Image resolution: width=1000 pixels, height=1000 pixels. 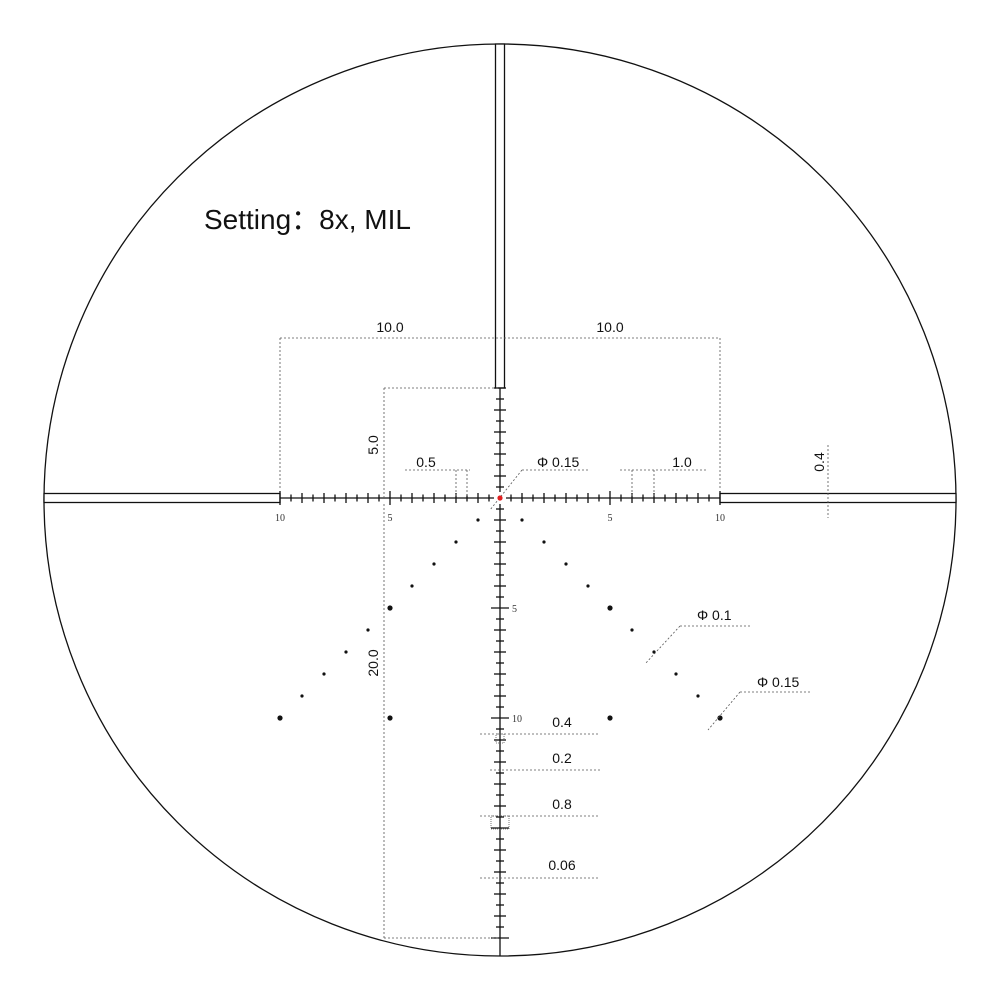 What do you see at coordinates (426, 462) in the screenshot?
I see `dim-half-mil: 0.5` at bounding box center [426, 462].